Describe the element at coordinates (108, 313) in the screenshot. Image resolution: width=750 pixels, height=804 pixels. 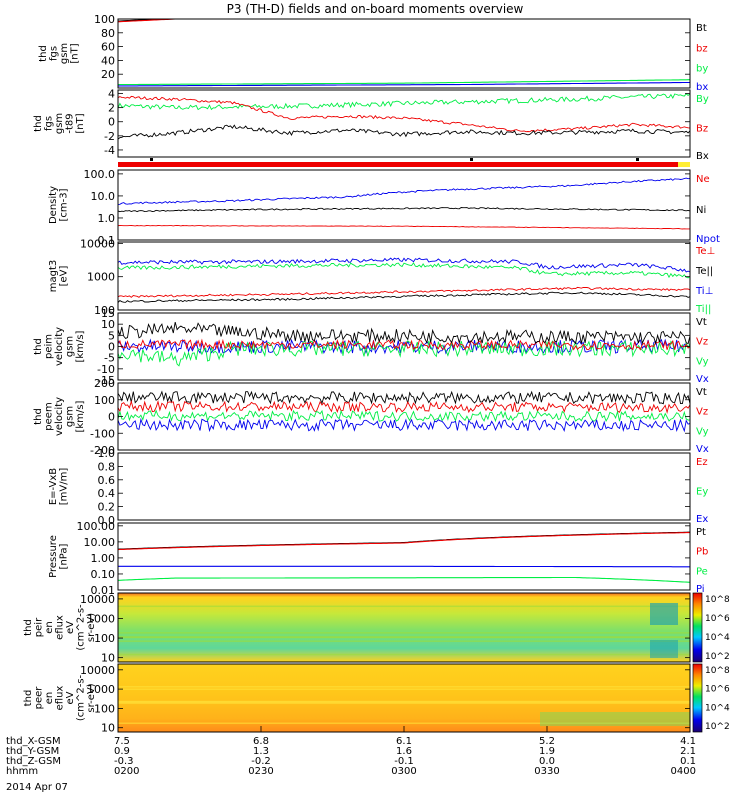
I see `y-tick-label: 15` at that location.